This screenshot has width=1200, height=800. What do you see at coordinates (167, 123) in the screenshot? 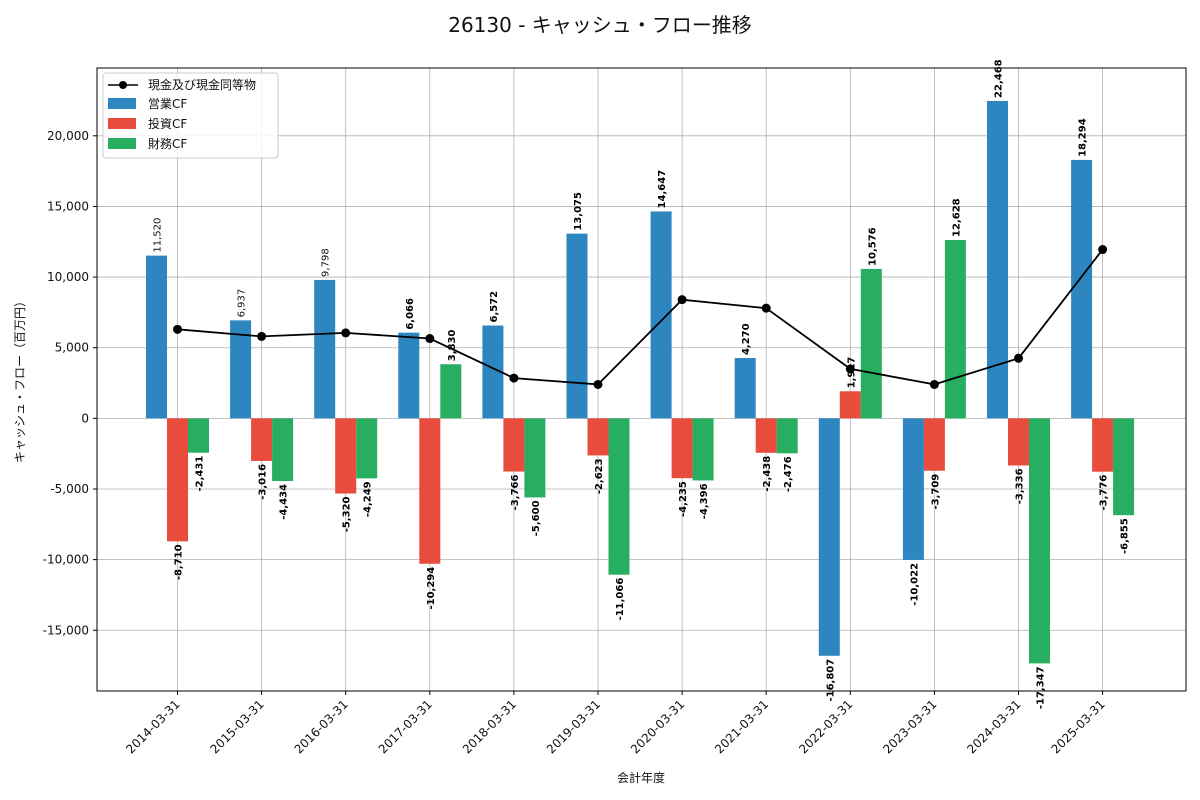
I see `legend-label-investing: 投資CF` at bounding box center [167, 123].